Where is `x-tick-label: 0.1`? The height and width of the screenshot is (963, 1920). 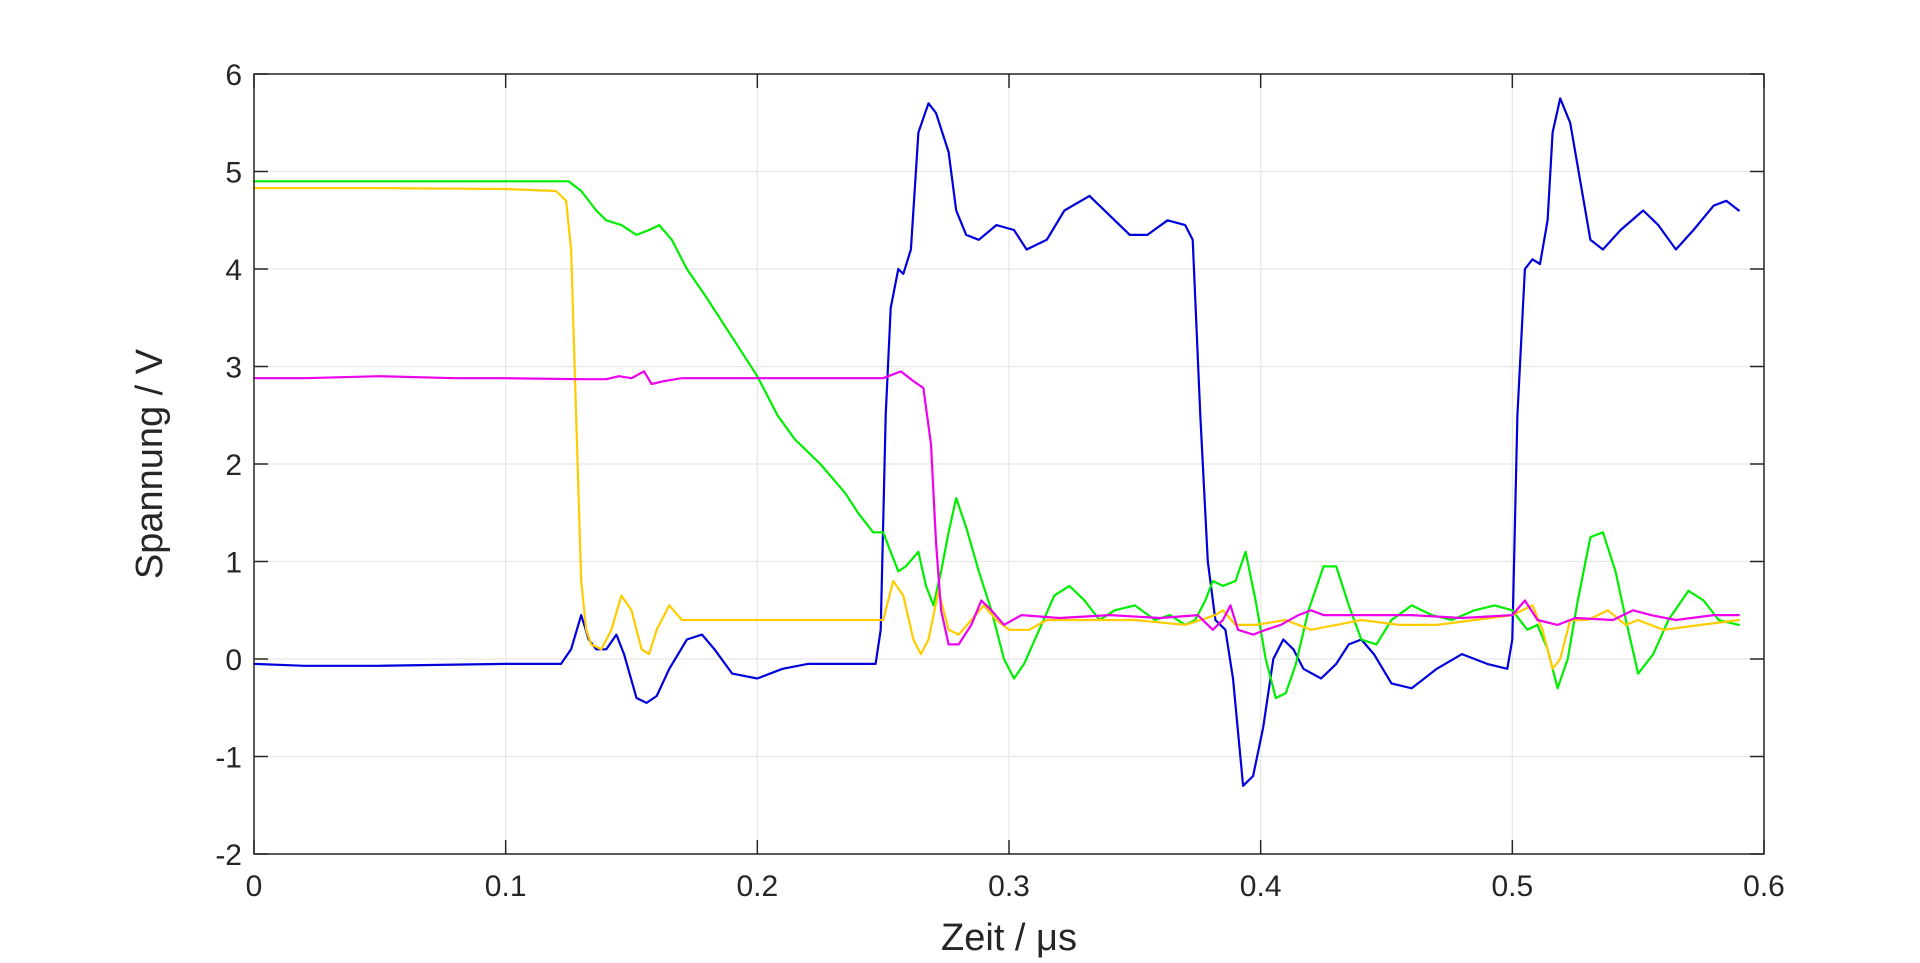
x-tick-label: 0.1 is located at coordinates (506, 886).